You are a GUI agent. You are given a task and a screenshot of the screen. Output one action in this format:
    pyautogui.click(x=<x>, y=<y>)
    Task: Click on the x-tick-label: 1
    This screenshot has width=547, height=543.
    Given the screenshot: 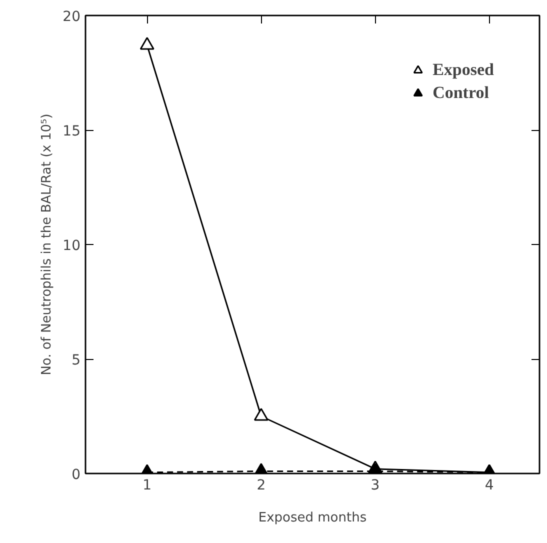 What is the action you would take?
    pyautogui.click(x=147, y=486)
    